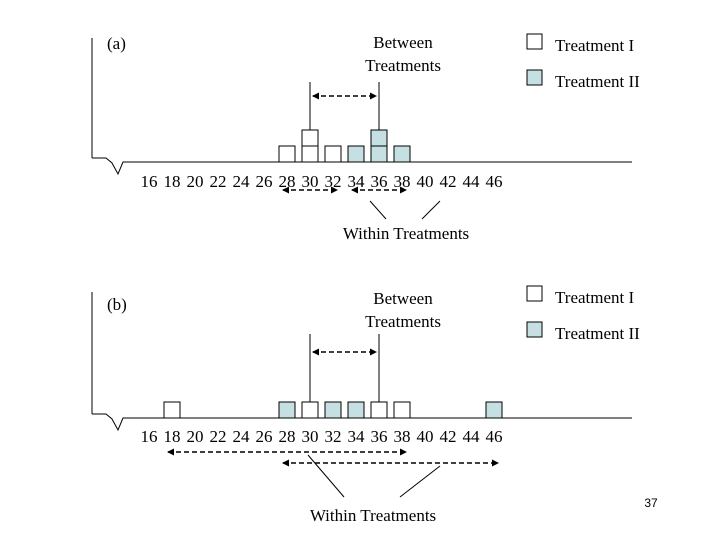 The image size is (720, 540). I want to click on panel-b-tick-42: 42, so click(448, 436).